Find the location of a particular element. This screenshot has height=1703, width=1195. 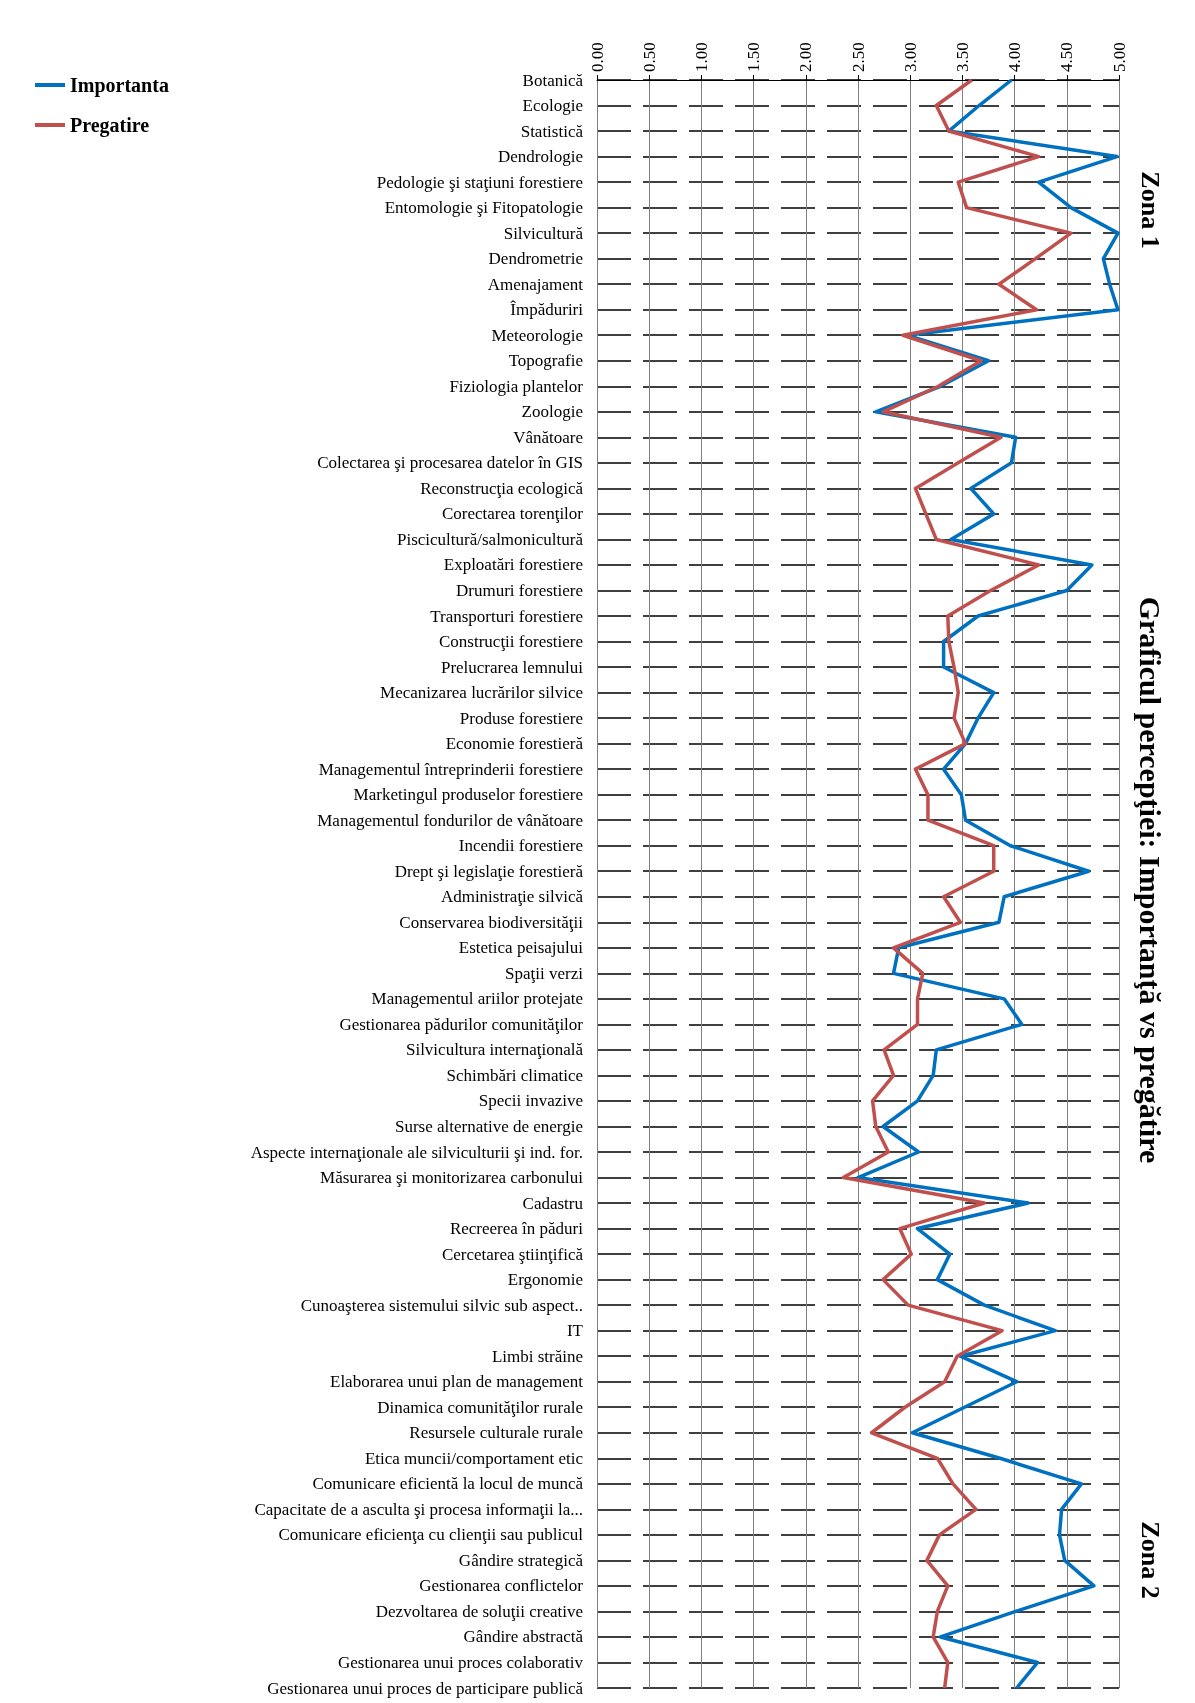

x-tick-label: 4.00 is located at coordinates (1015, 57).